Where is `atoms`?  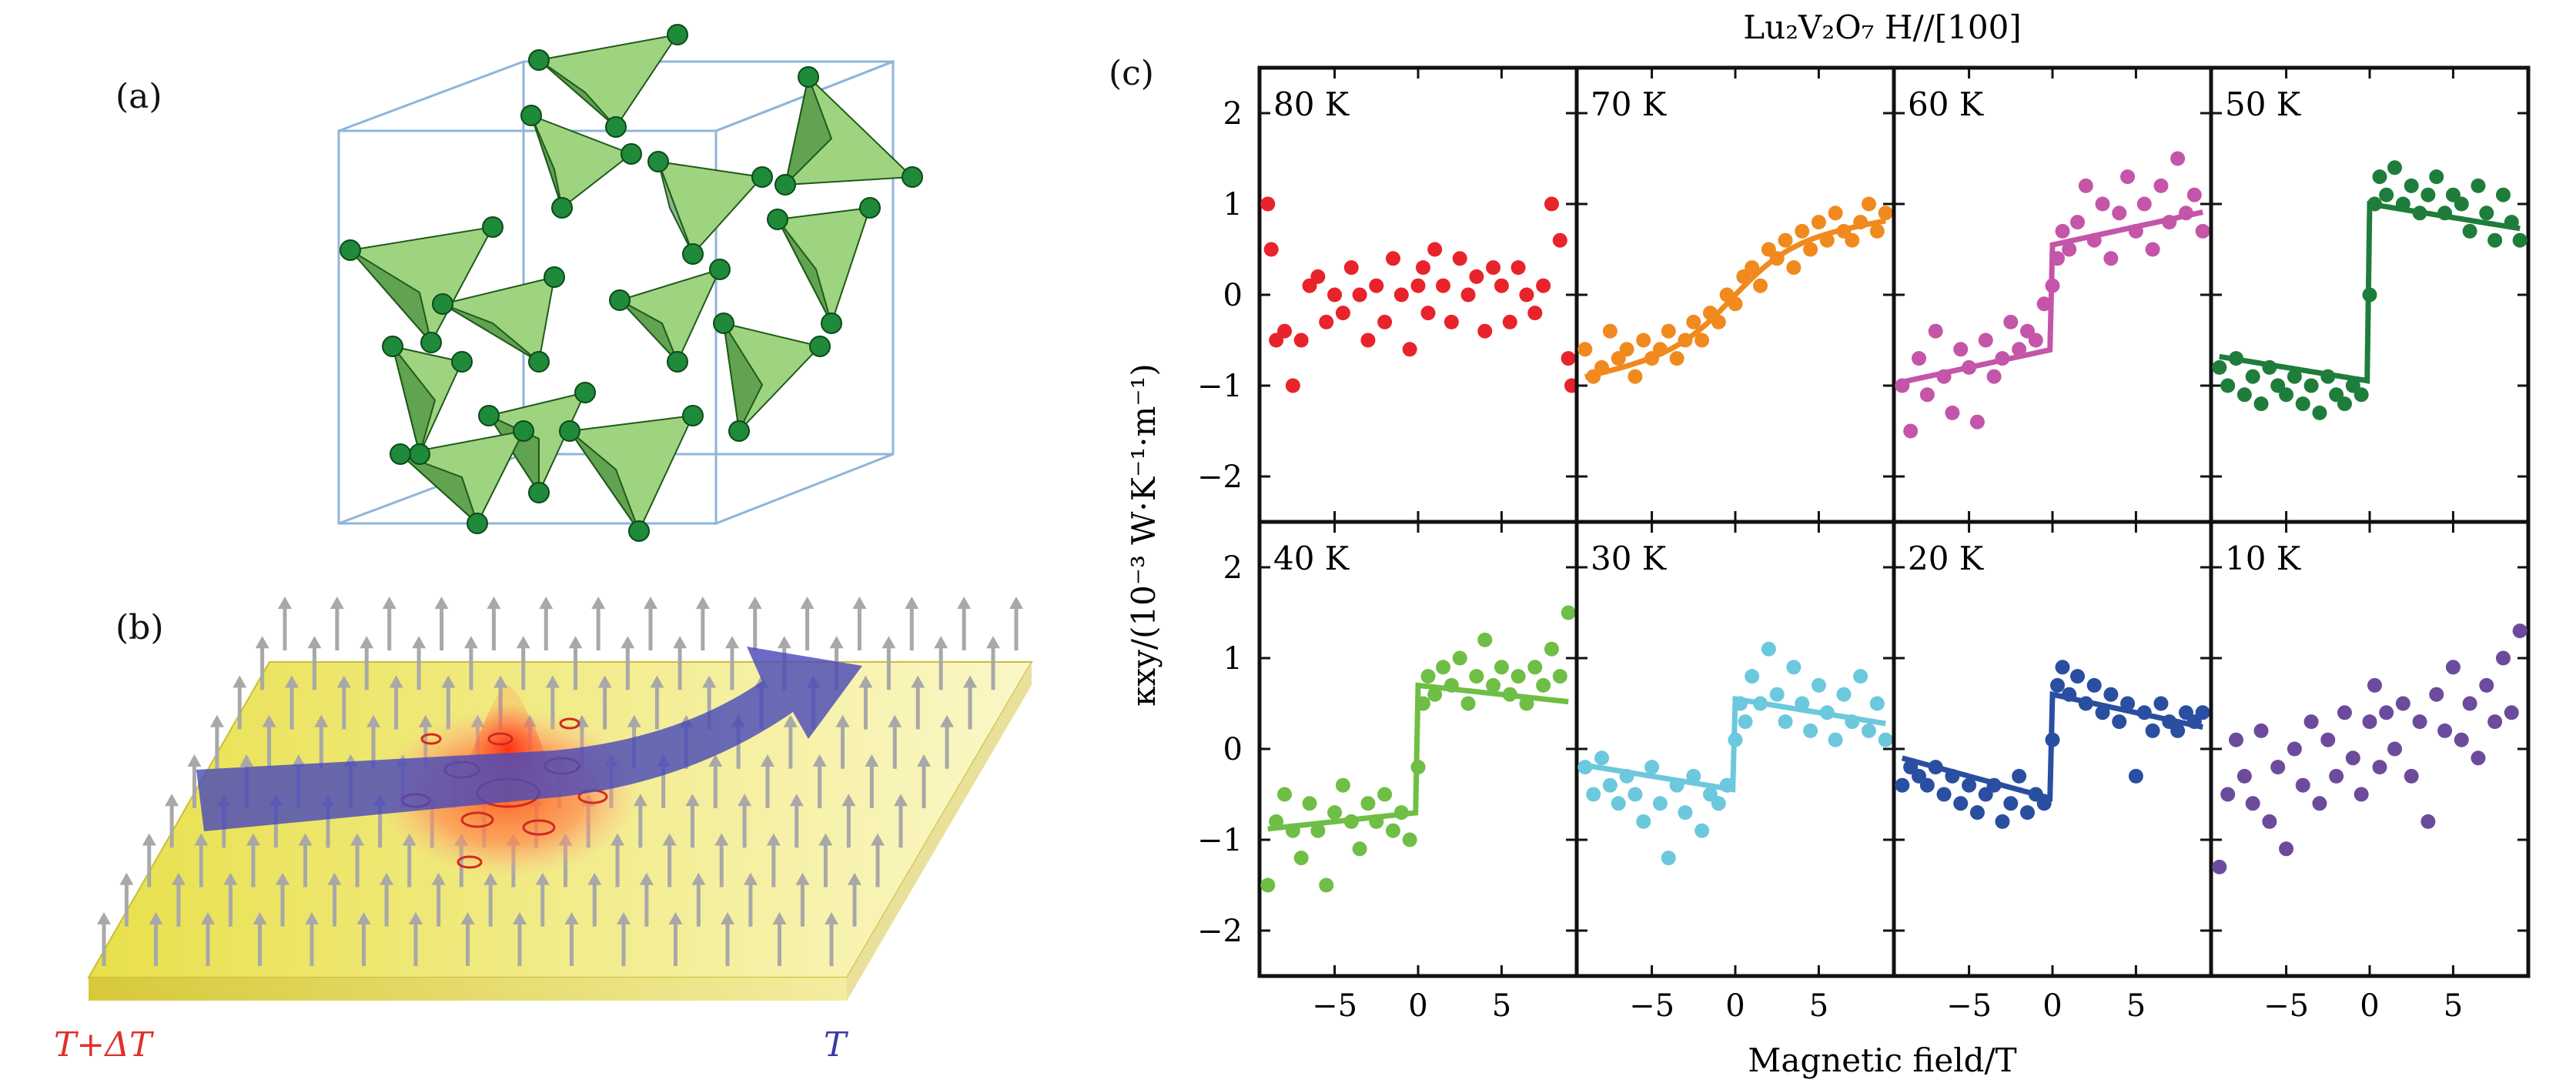
atoms is located at coordinates (632, 283).